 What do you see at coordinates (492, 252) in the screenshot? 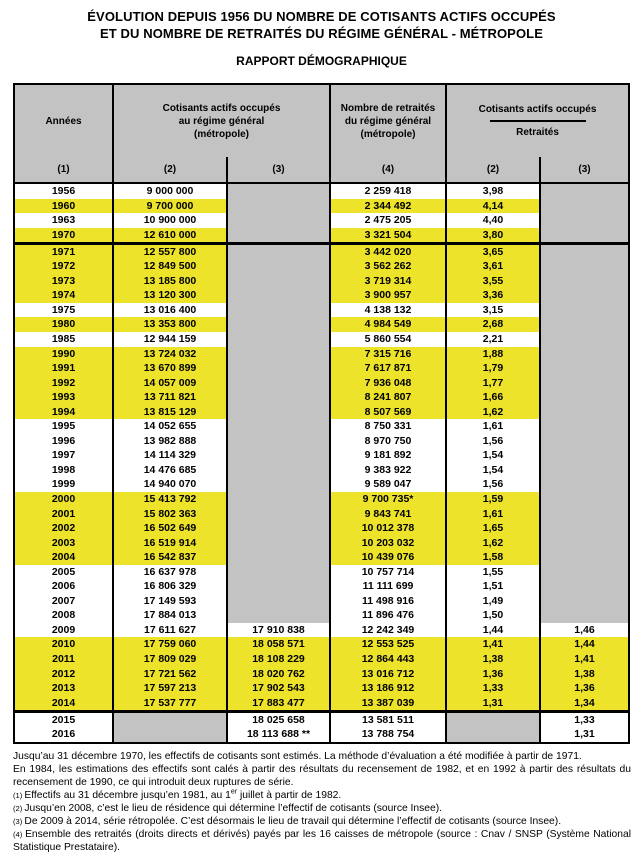
I see `cell-ratio-2: 3,65` at bounding box center [492, 252].